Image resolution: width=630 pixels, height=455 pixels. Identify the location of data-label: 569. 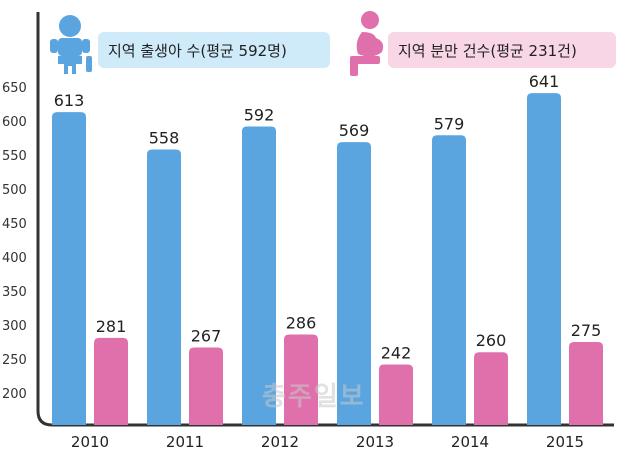
(354, 130).